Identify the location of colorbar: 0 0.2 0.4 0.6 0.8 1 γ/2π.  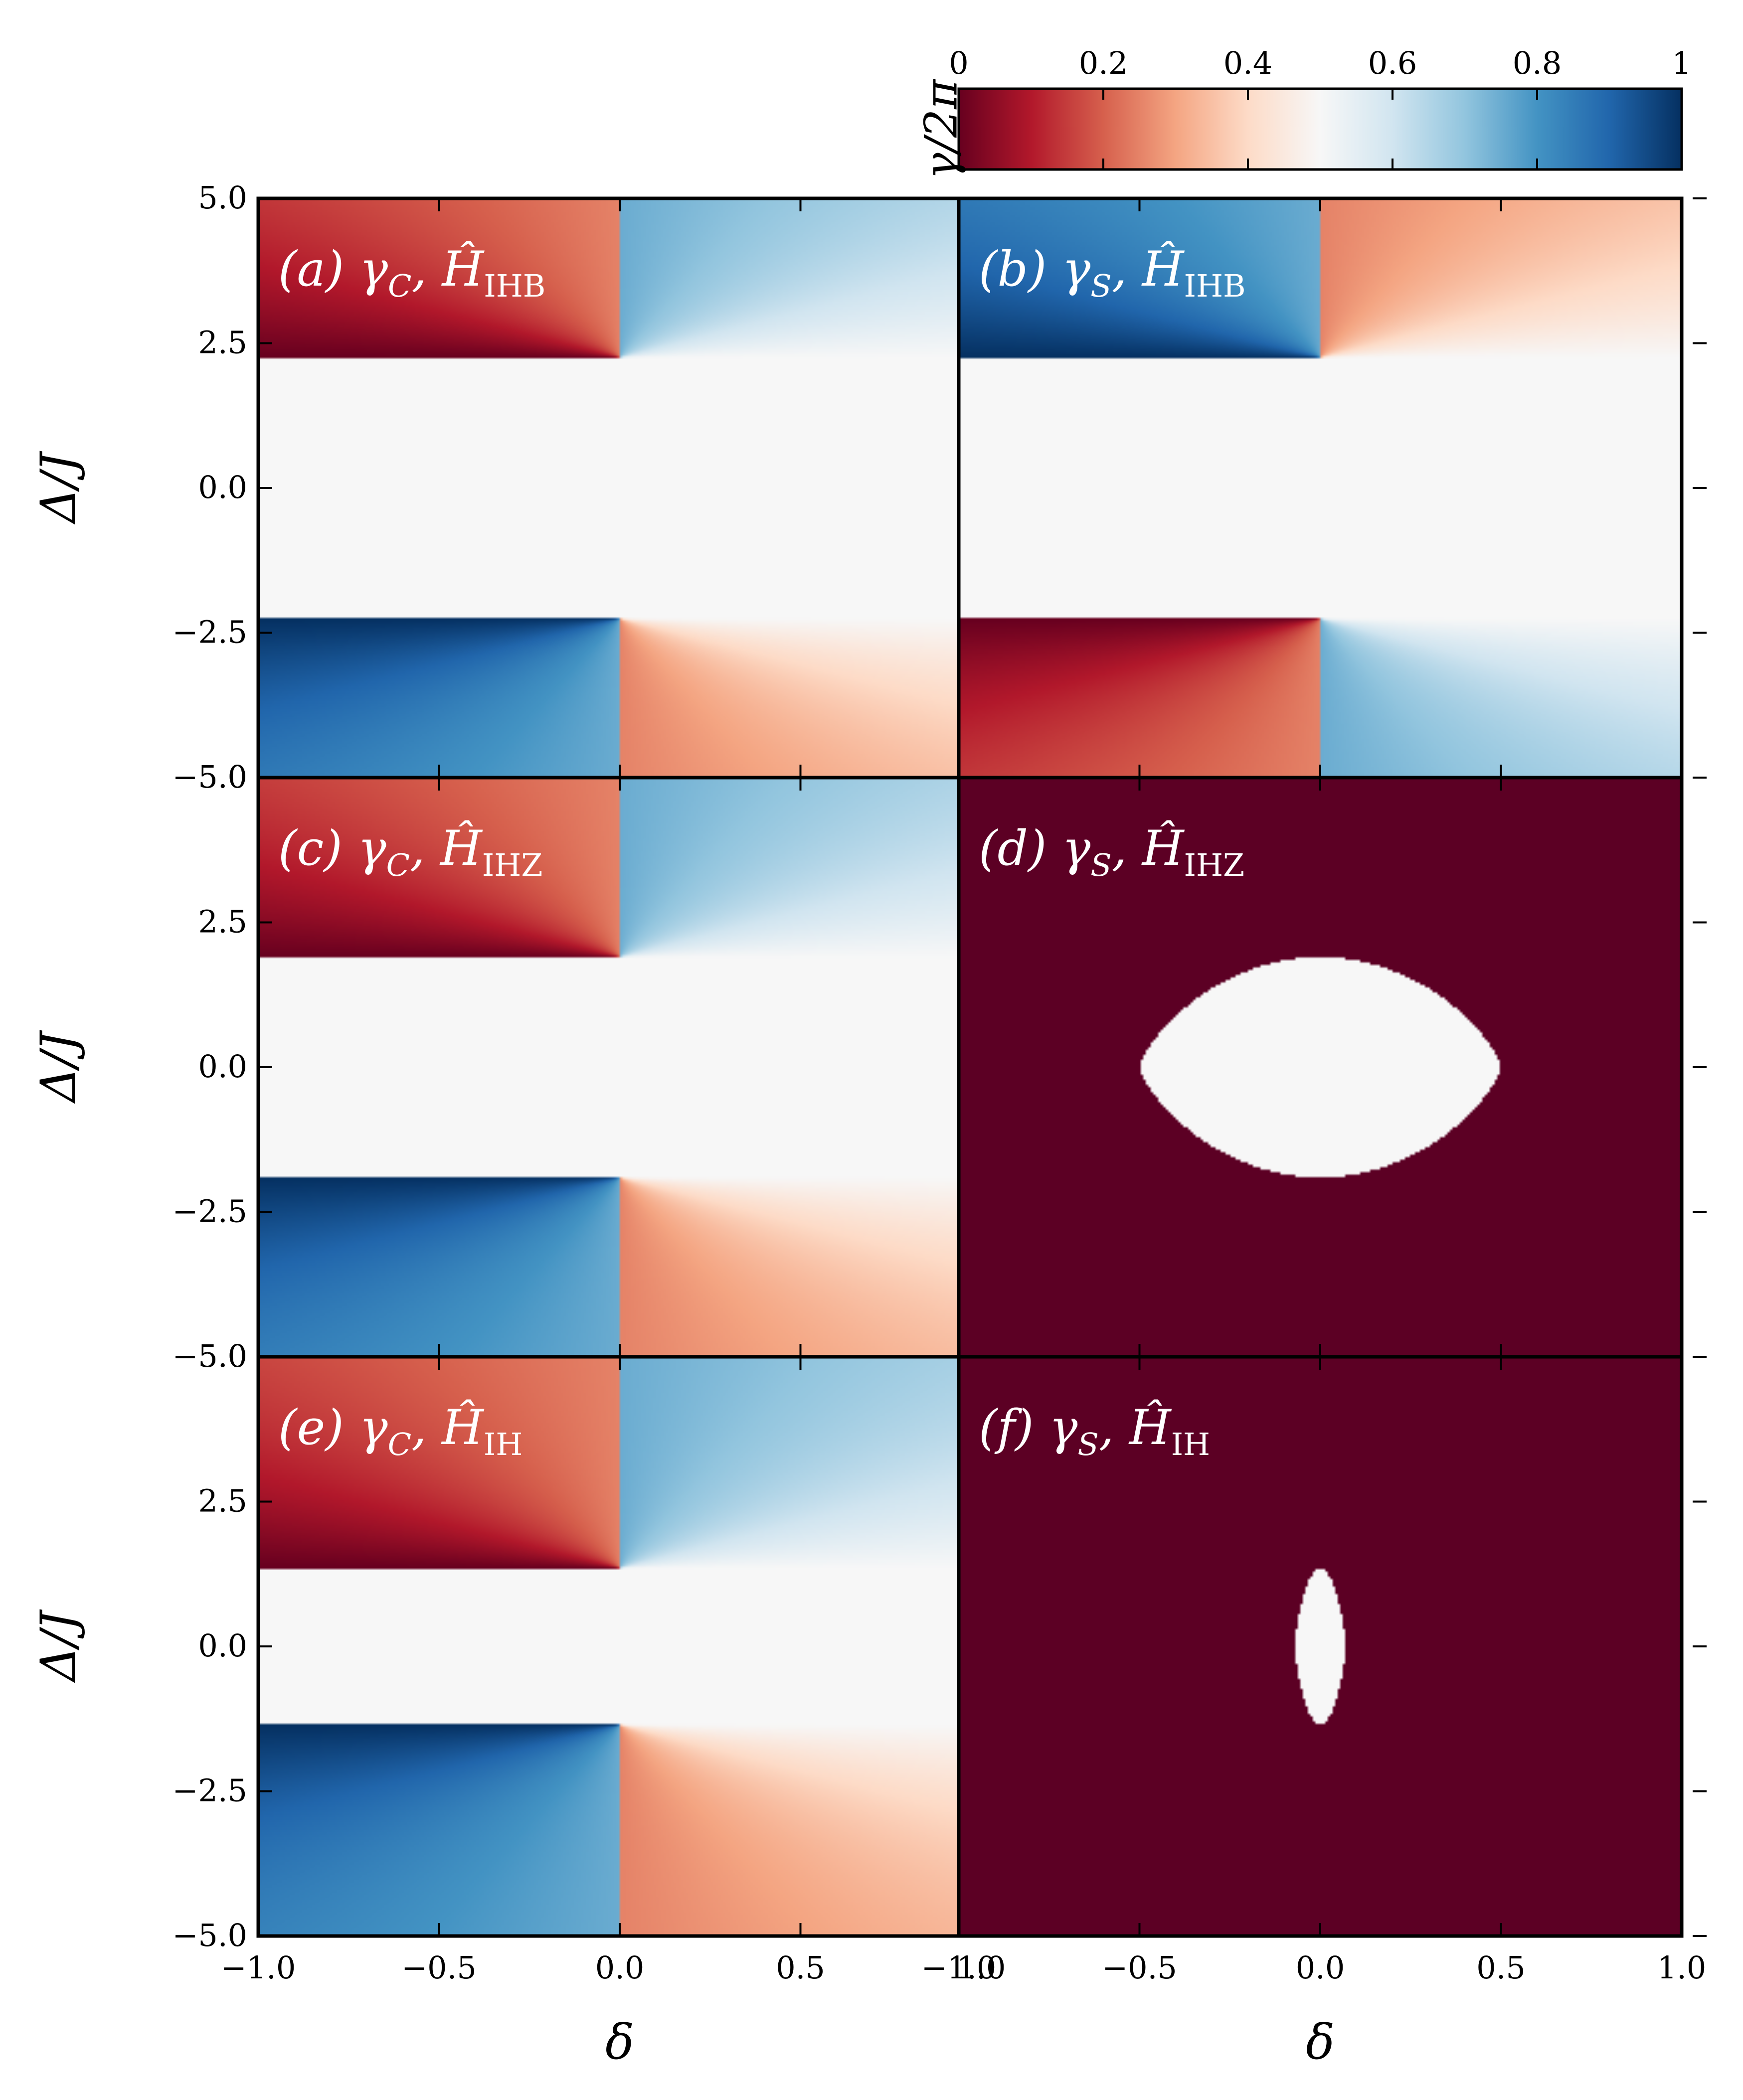
(1303, 112).